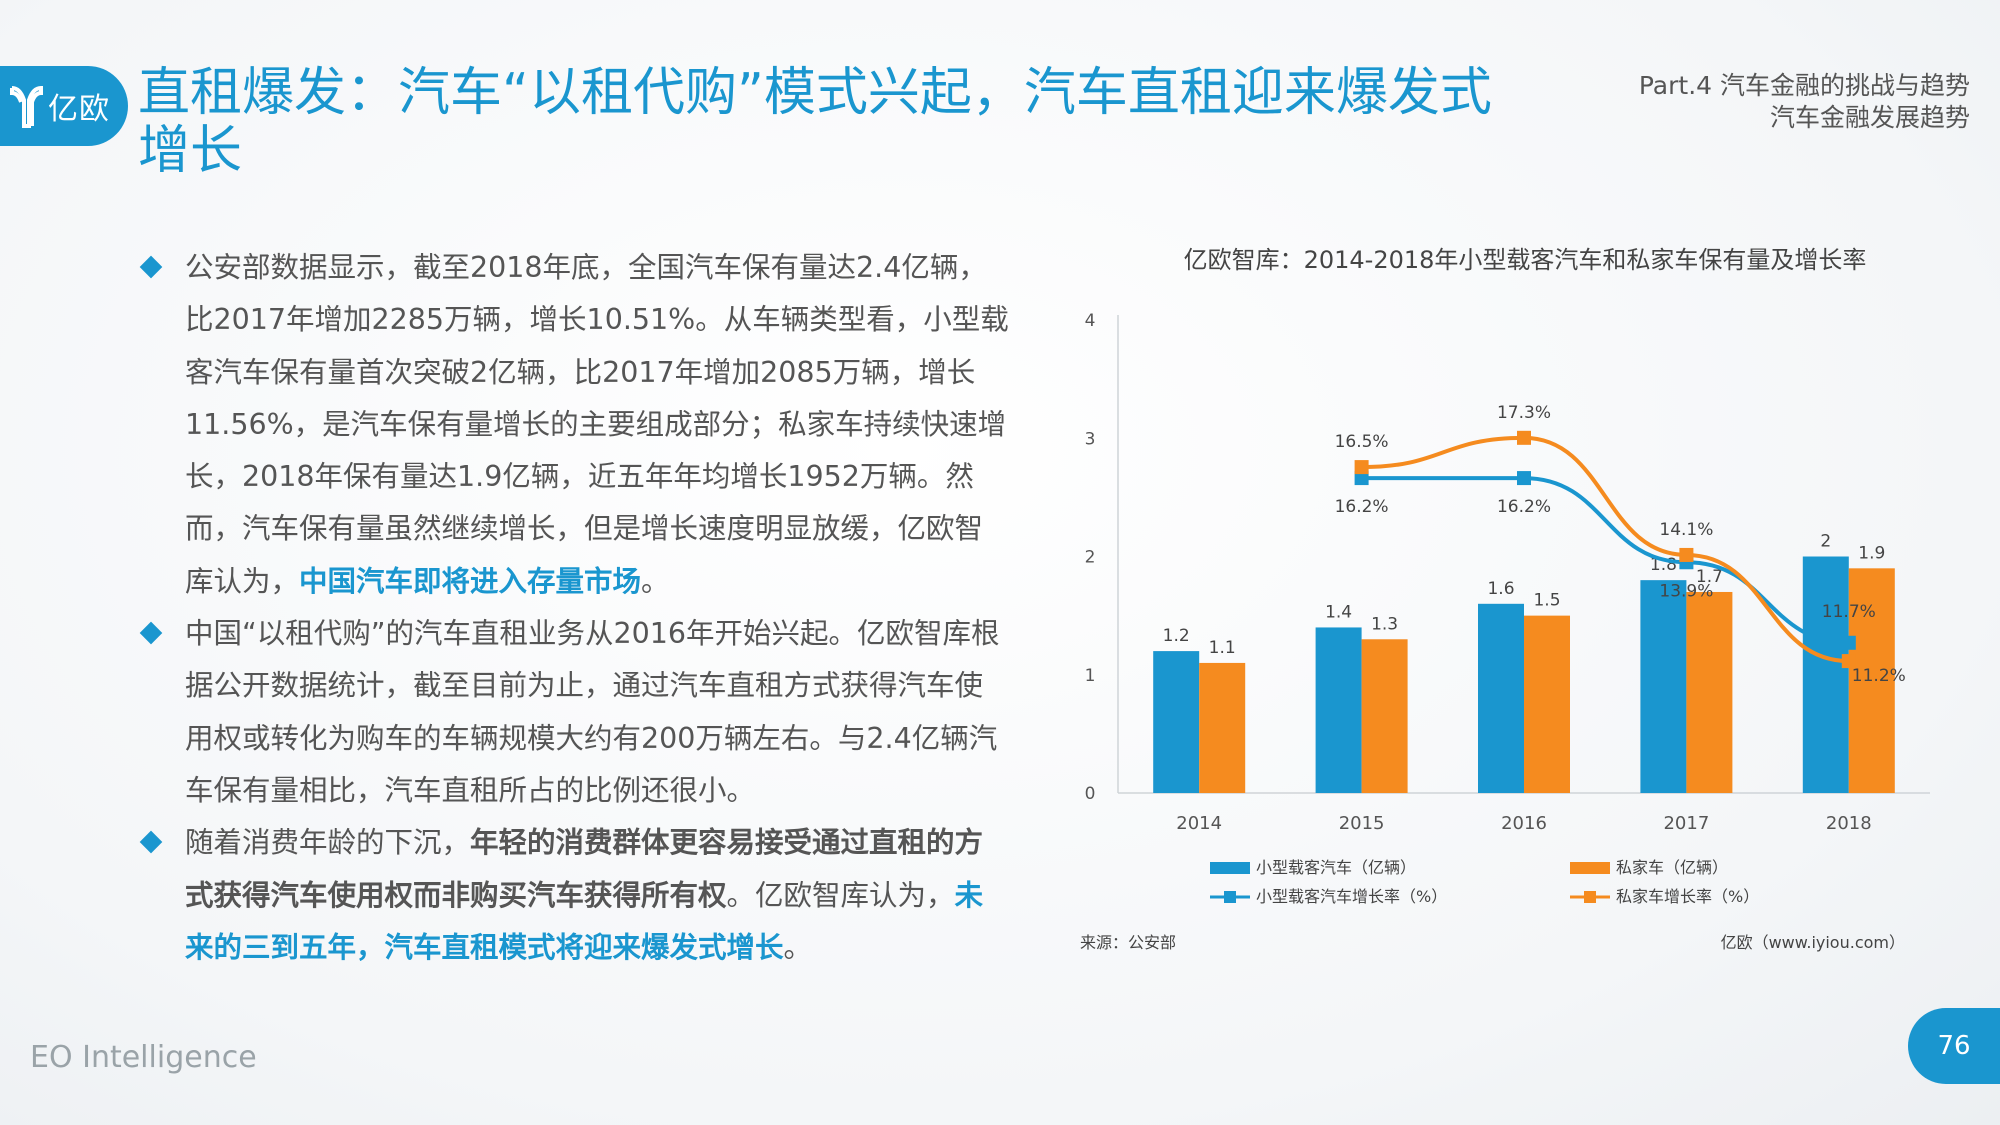 The width and height of the screenshot is (2000, 1125). What do you see at coordinates (1686, 530) in the screenshot?
I see `line-value-label: 14.1%` at bounding box center [1686, 530].